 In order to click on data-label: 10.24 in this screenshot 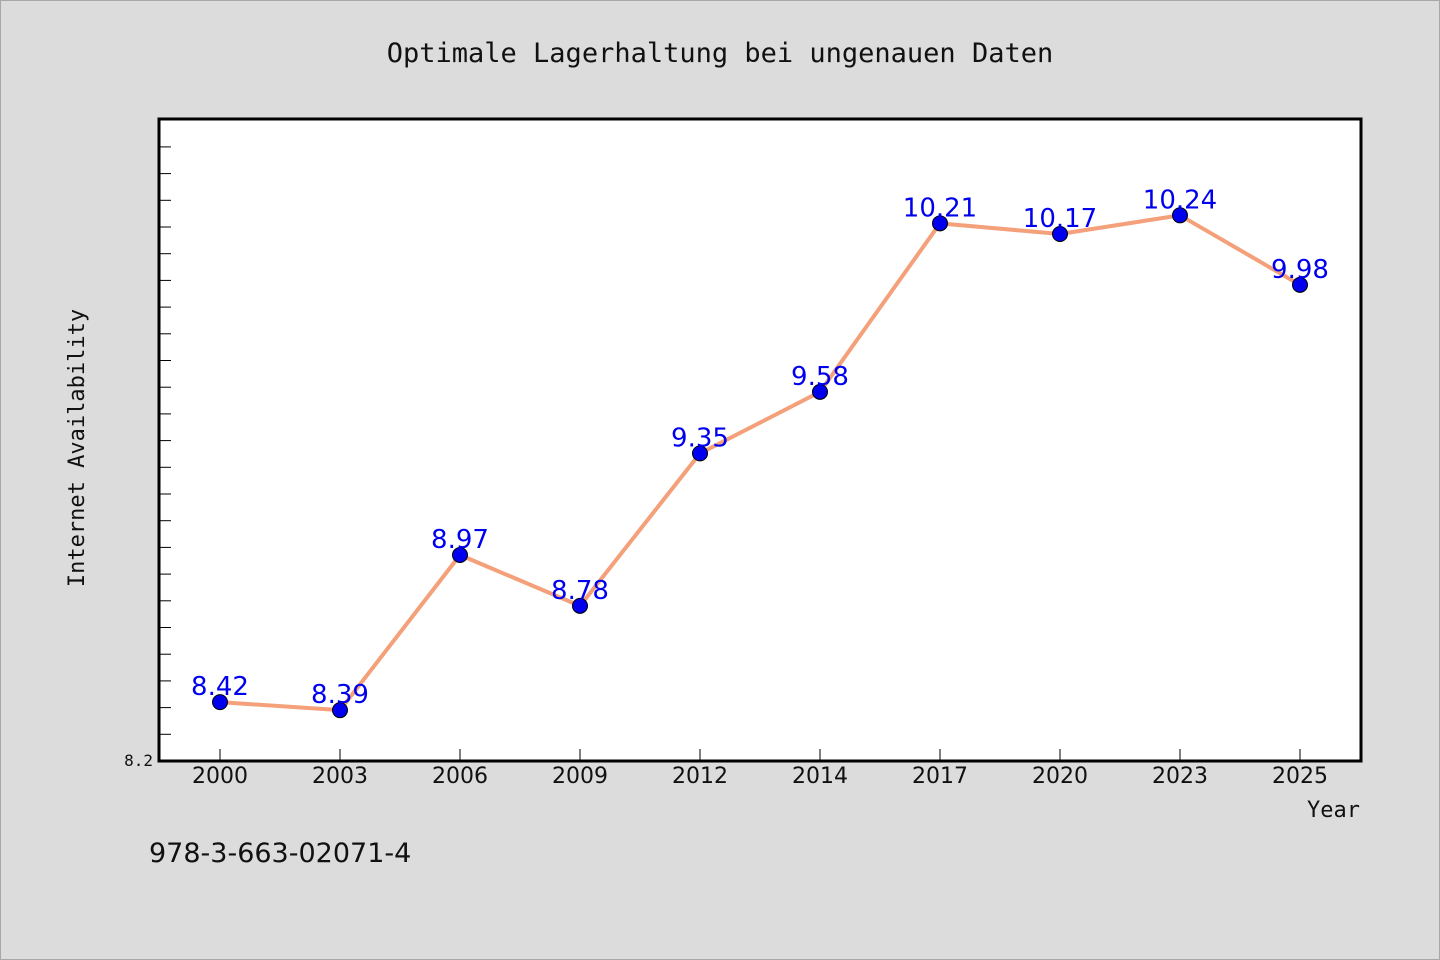, I will do `click(1180, 200)`.